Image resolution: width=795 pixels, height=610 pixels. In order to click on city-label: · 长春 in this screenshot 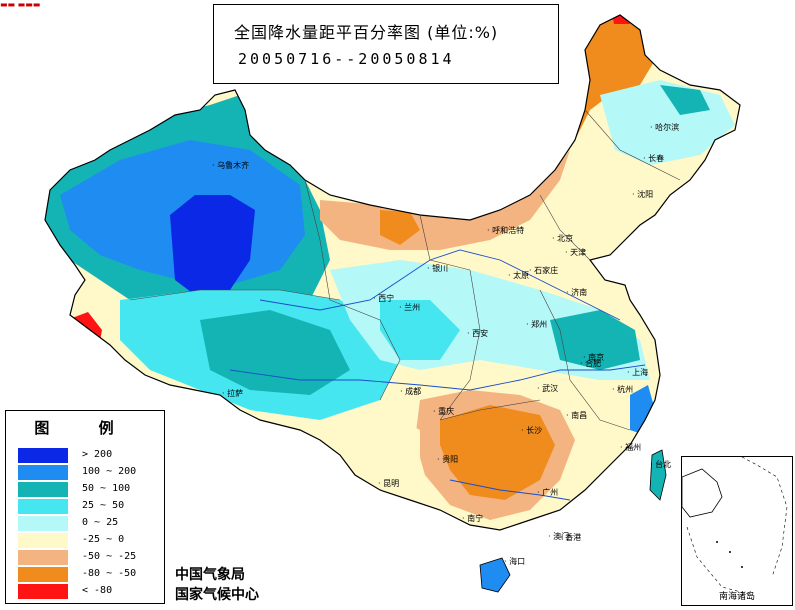, I will do `click(654, 158)`.